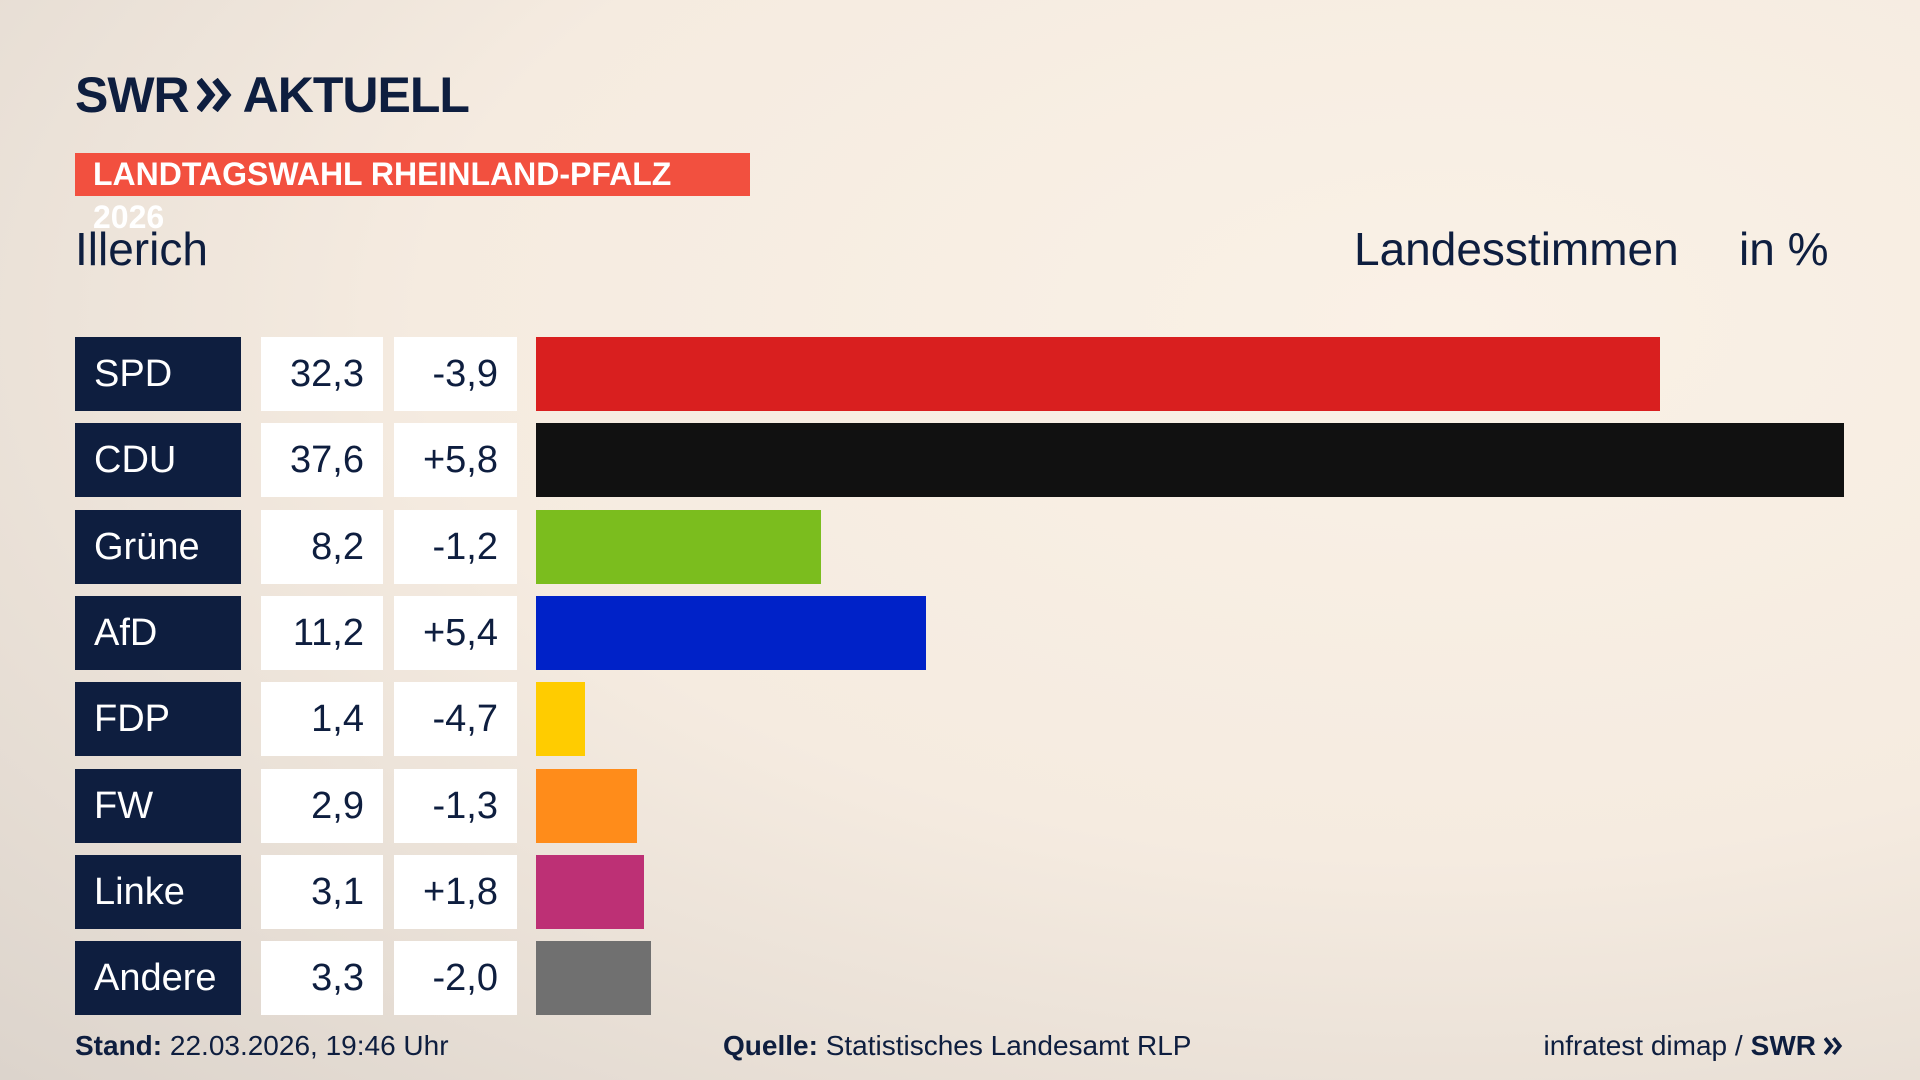  Describe the element at coordinates (455, 978) in the screenshot. I see `change-label: -2,0` at that location.